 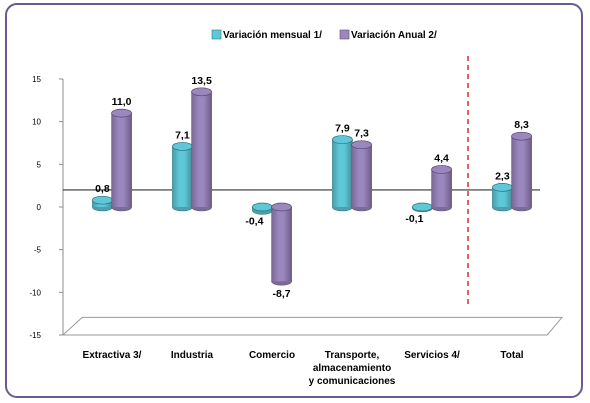 I want to click on data-label-0-4: -0,1, so click(x=414, y=219).